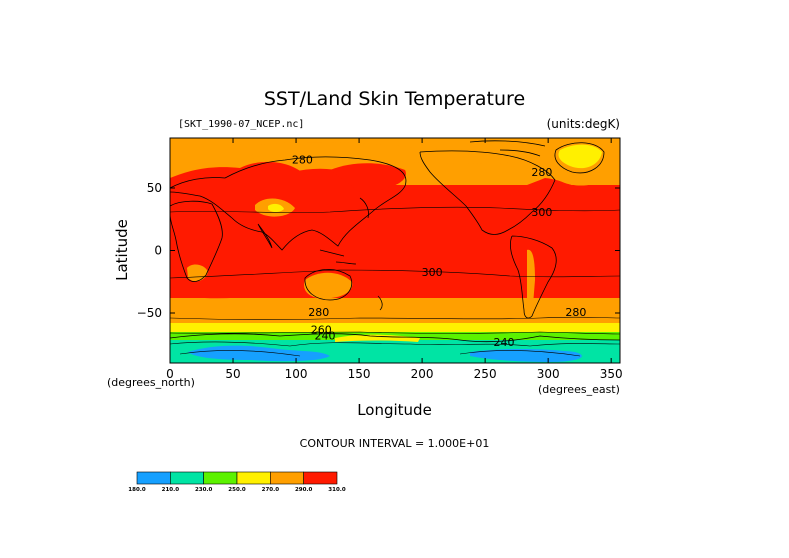 The height and width of the screenshot is (558, 789). I want to click on contour-300-south, so click(395, 274).